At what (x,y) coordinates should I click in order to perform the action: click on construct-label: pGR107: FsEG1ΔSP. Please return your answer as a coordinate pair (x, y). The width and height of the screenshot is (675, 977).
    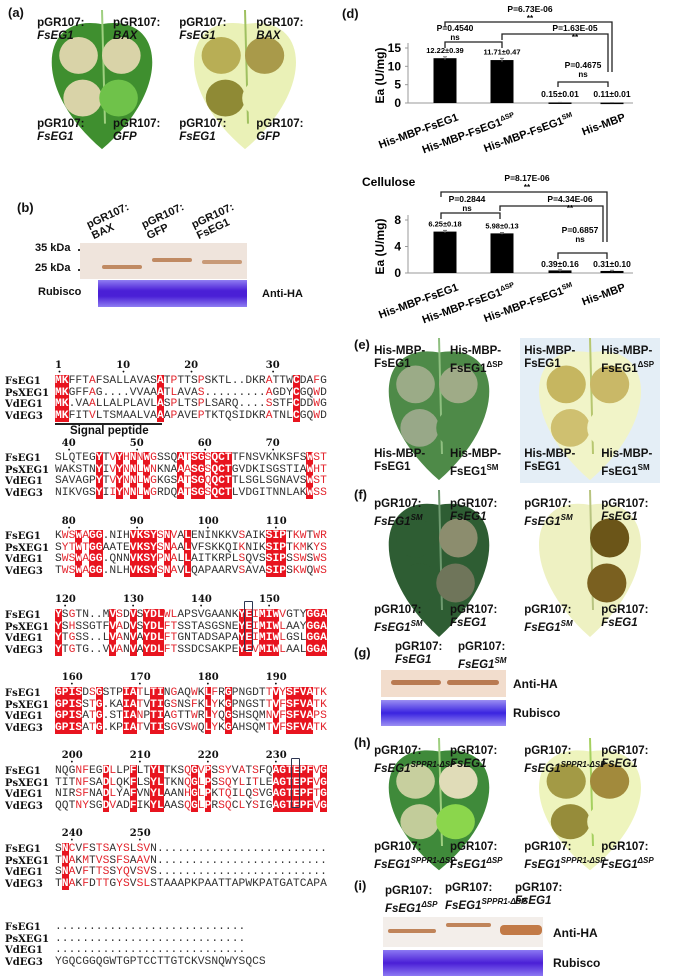
    Looking at the image, I should click on (476, 855).